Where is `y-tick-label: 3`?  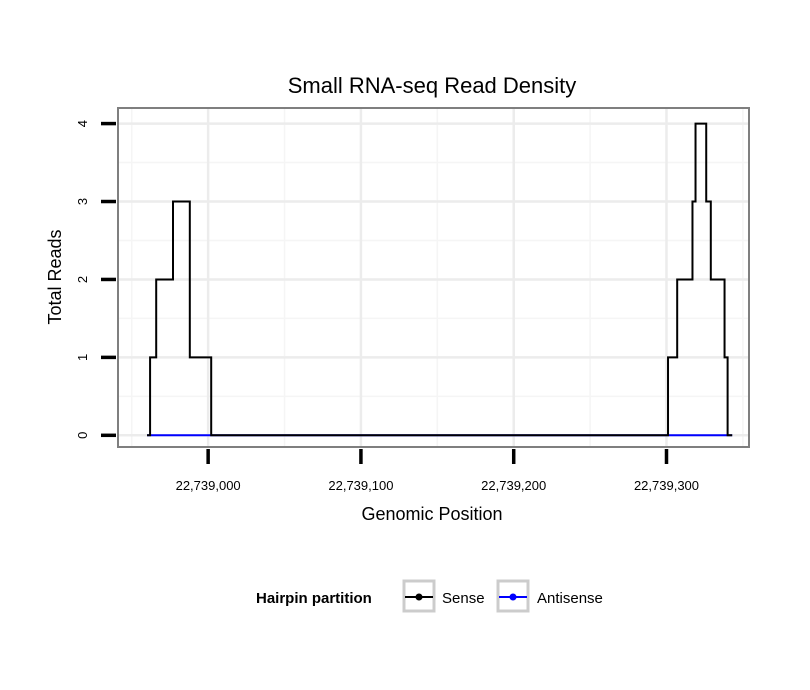
y-tick-label: 3 is located at coordinates (82, 201).